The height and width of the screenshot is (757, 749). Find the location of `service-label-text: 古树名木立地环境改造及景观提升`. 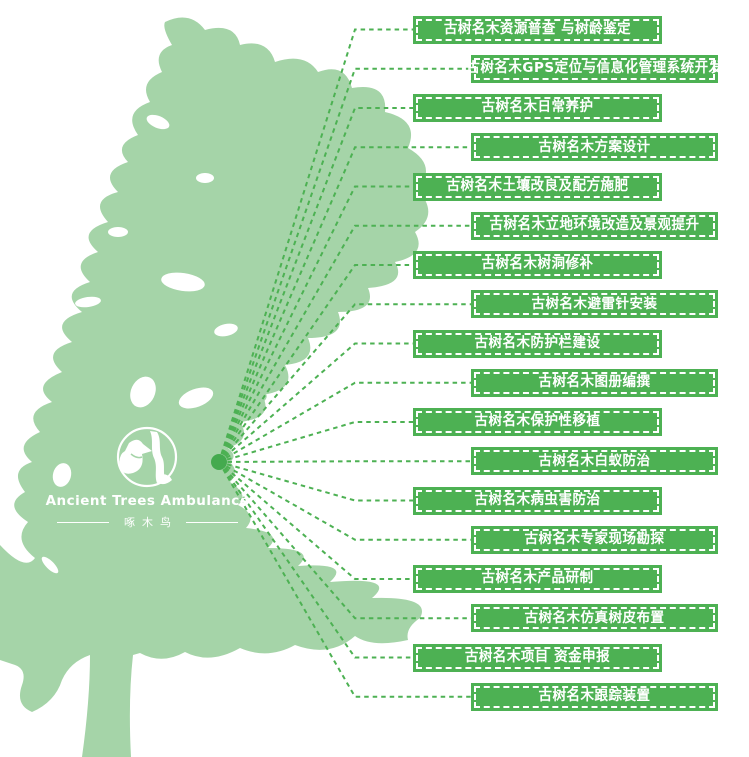

service-label-text: 古树名木立地环境改造及景观提升 is located at coordinates (594, 225).